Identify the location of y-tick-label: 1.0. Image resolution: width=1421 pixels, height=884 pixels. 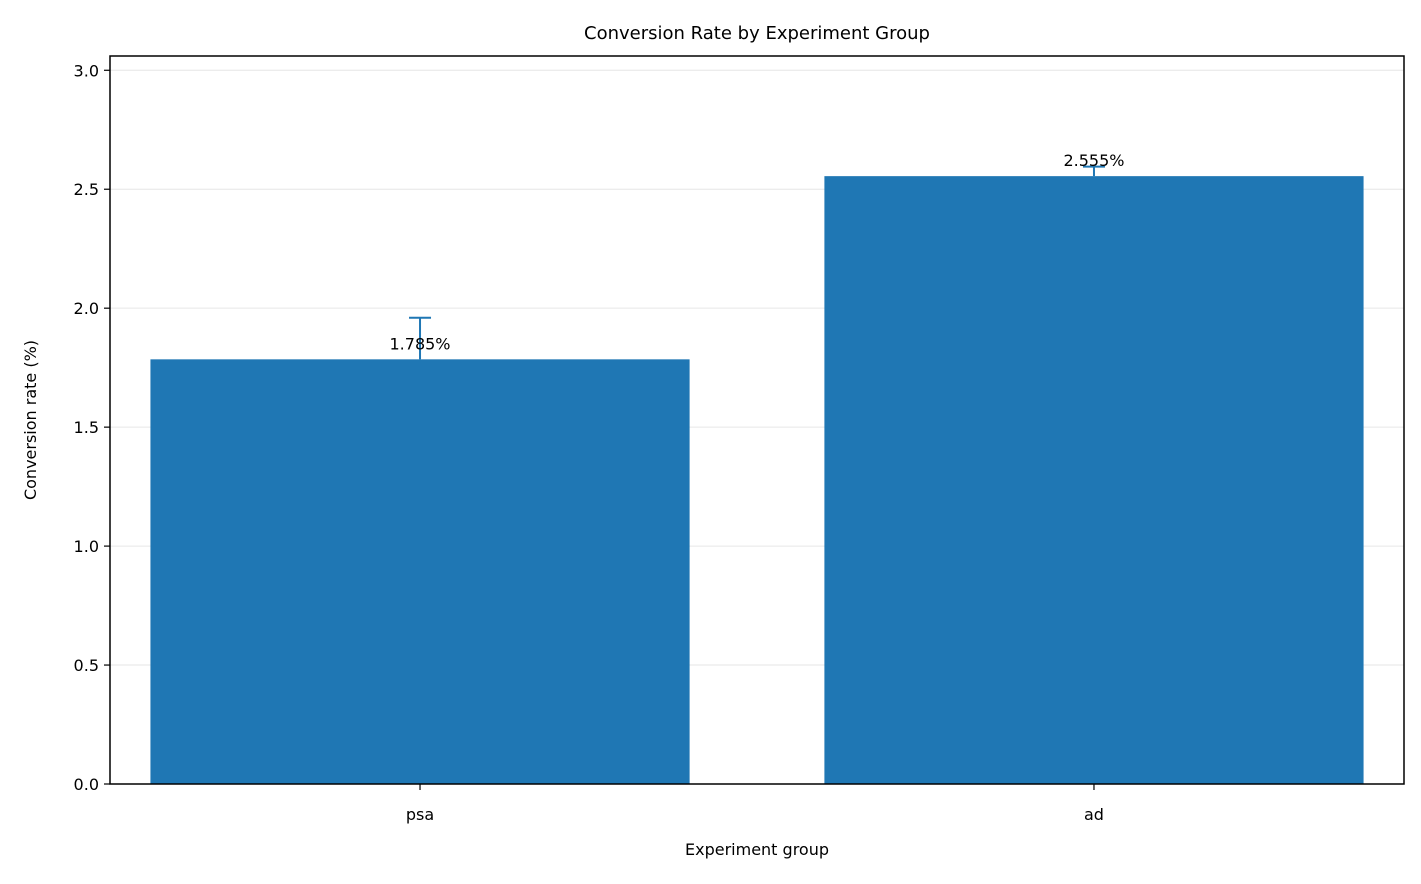
(86, 546).